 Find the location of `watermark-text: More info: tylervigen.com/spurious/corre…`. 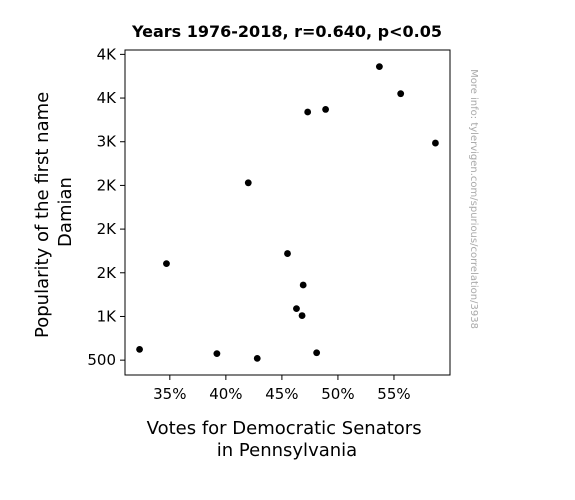

watermark-text: More info: tylervigen.com/spurious/corre… is located at coordinates (473, 199).